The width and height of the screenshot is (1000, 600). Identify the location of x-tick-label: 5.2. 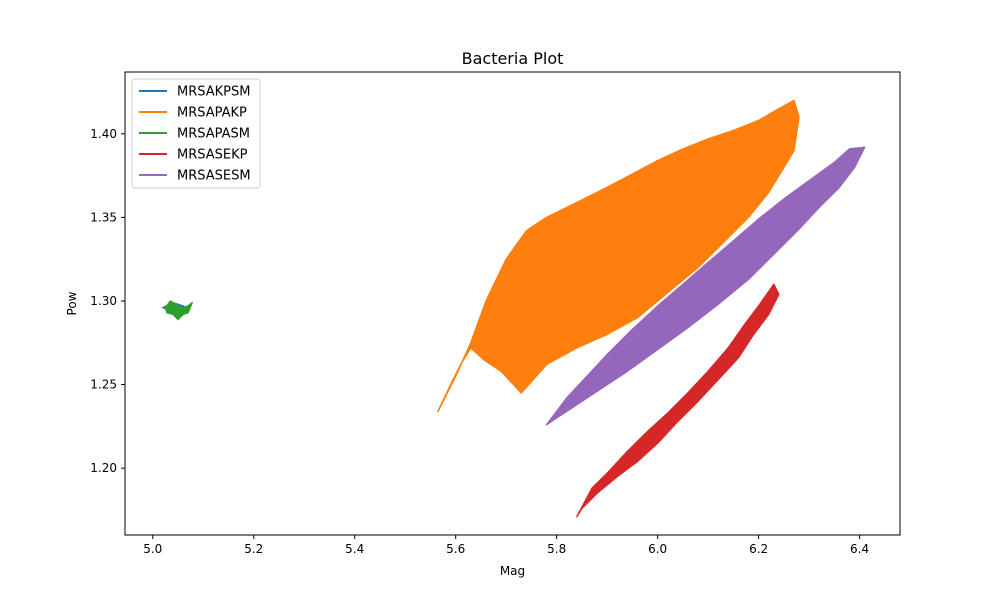
(253, 549).